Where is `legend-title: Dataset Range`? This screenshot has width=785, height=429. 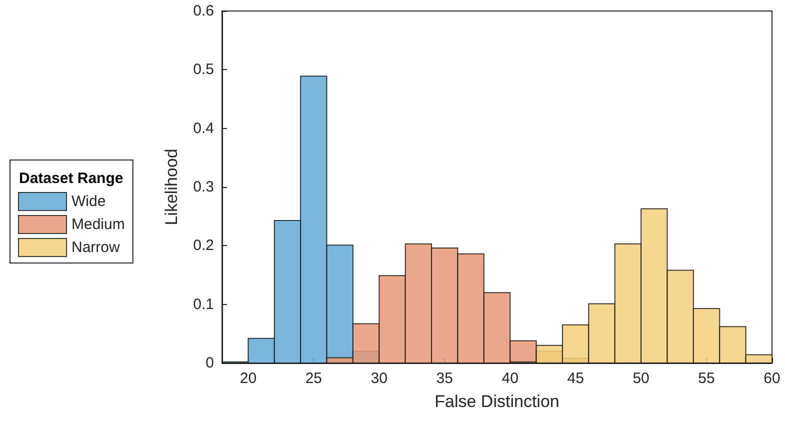
legend-title: Dataset Range is located at coordinates (71, 178).